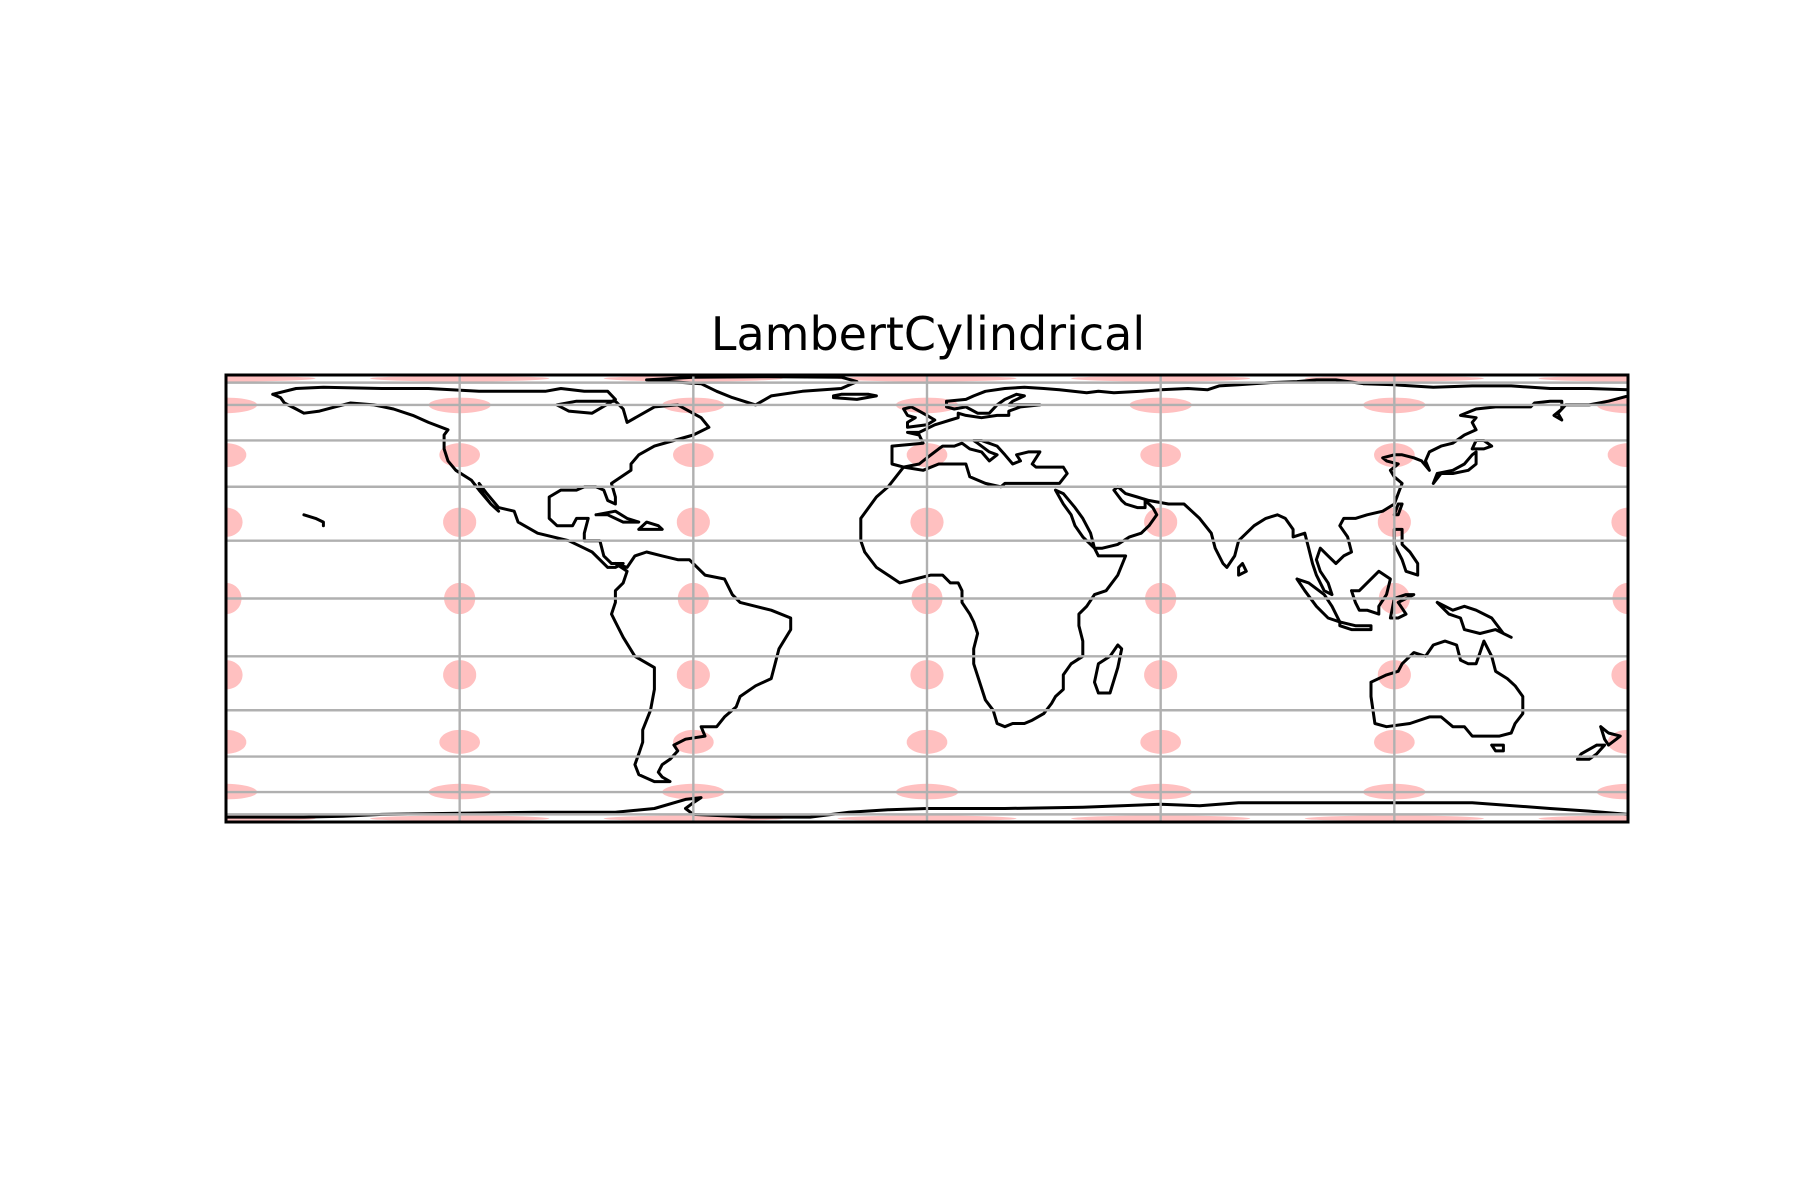 The height and width of the screenshot is (1200, 1800). I want to click on coastline-sri-lanka, so click(1242, 569).